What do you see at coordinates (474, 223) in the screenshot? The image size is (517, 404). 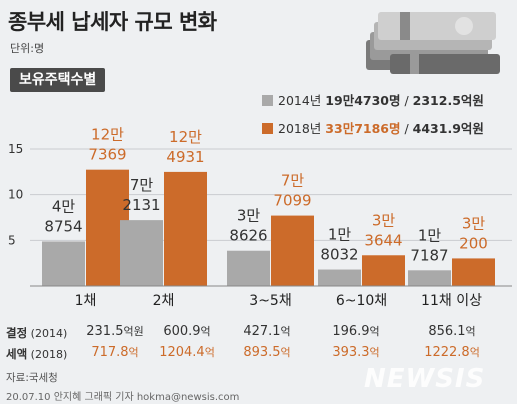 I see `data-label-2018년-5-top: 3만` at bounding box center [474, 223].